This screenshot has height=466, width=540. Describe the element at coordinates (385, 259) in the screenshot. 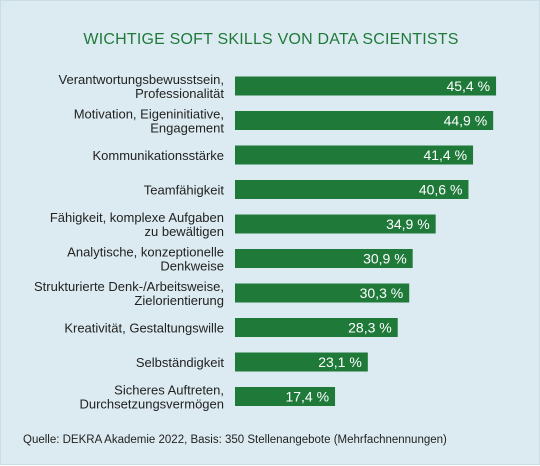

I see `bar-value-label-5: 30,9 %` at that location.